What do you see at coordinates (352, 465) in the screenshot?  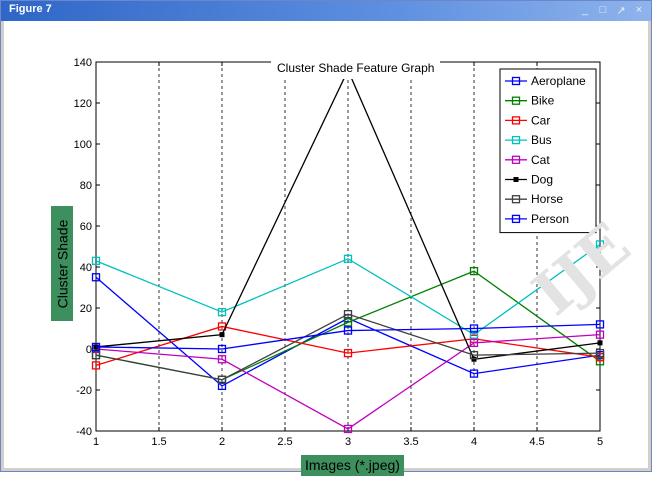 I see `x-axis-label: Images (*.jpeg)` at bounding box center [352, 465].